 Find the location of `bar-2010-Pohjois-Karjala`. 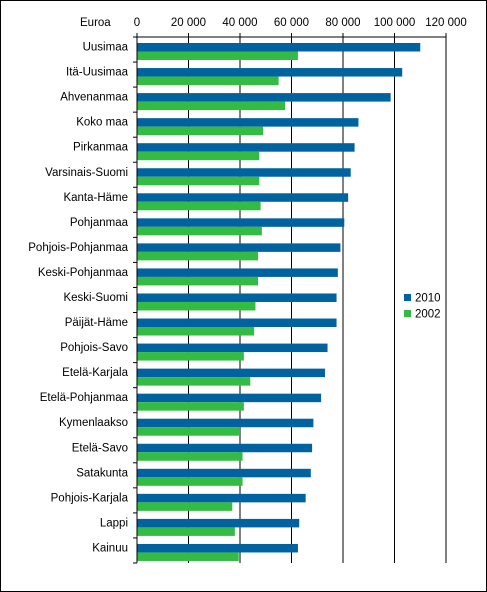

bar-2010-Pohjois-Karjala is located at coordinates (221, 498).